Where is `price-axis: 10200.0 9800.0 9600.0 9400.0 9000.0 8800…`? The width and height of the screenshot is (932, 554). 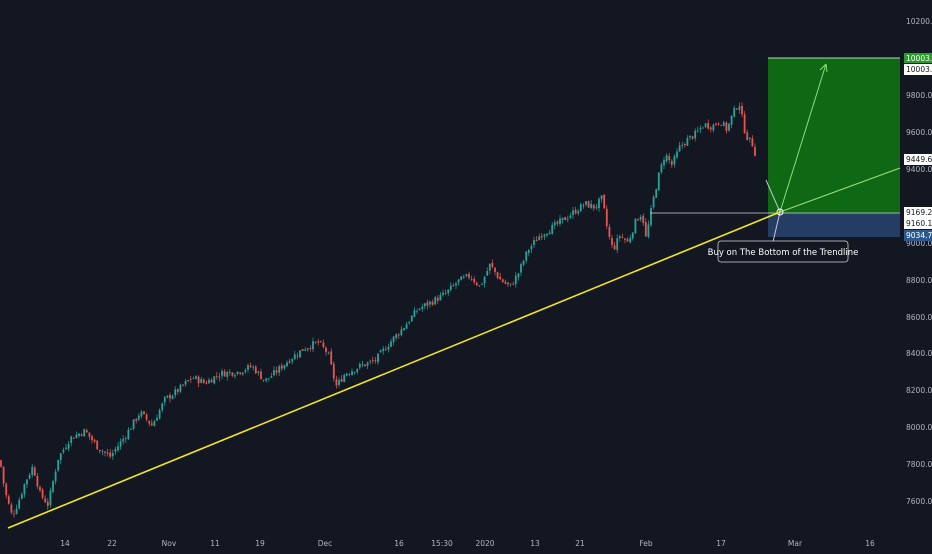
price-axis: 10200.0 9800.0 9600.0 9400.0 9000.0 8800… is located at coordinates (919, 261).